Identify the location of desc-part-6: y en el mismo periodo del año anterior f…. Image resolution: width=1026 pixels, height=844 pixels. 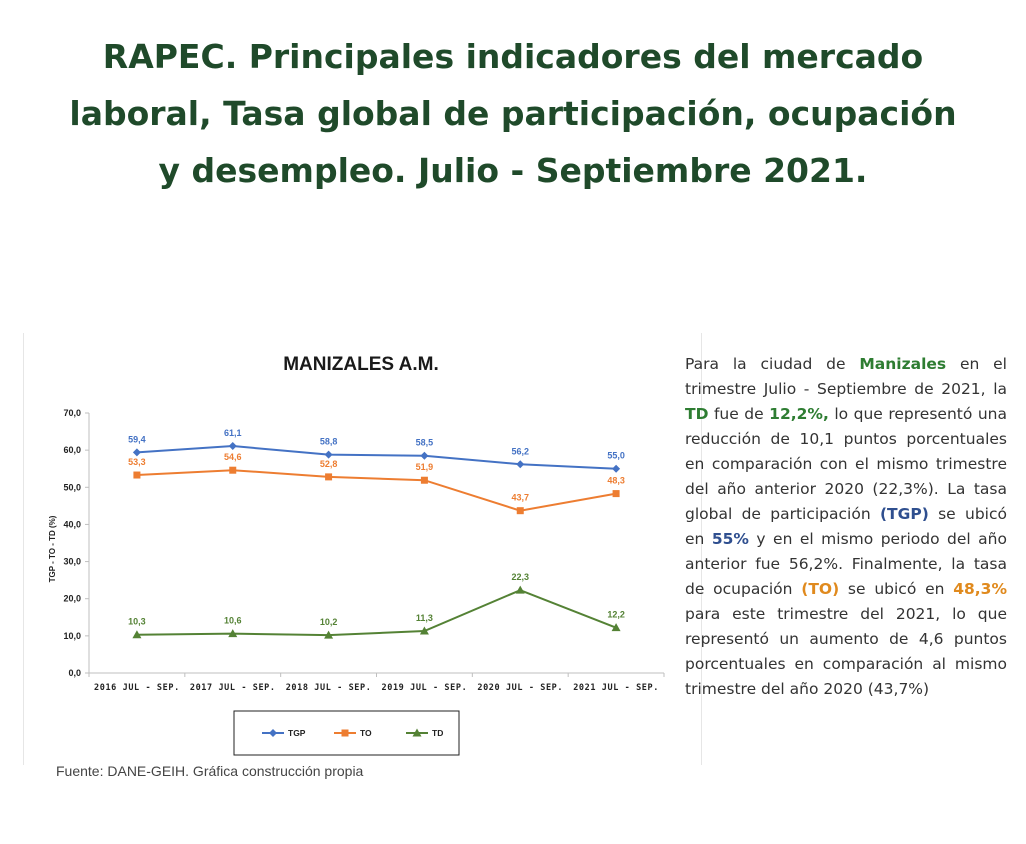
(846, 564).